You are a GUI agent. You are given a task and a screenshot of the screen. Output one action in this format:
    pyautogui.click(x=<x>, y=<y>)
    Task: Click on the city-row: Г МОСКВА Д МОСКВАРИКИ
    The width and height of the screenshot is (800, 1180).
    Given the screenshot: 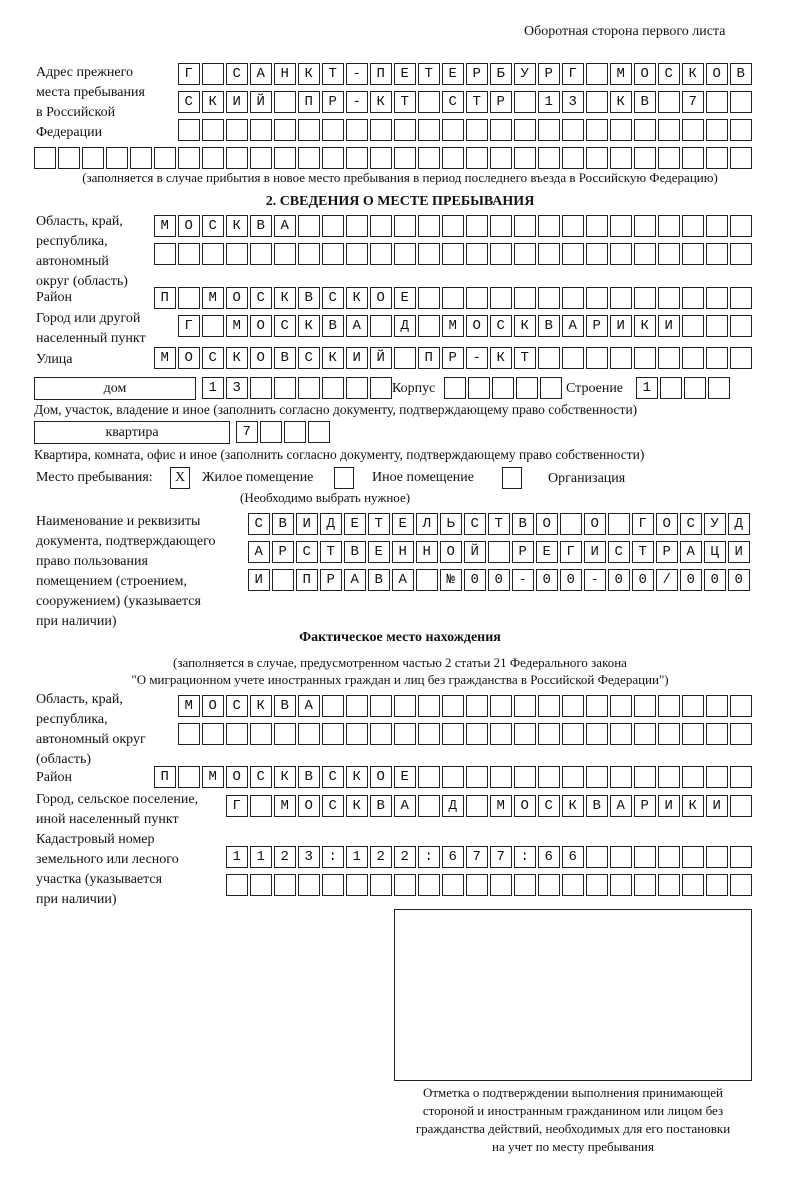 What is the action you would take?
    pyautogui.click(x=466, y=327)
    